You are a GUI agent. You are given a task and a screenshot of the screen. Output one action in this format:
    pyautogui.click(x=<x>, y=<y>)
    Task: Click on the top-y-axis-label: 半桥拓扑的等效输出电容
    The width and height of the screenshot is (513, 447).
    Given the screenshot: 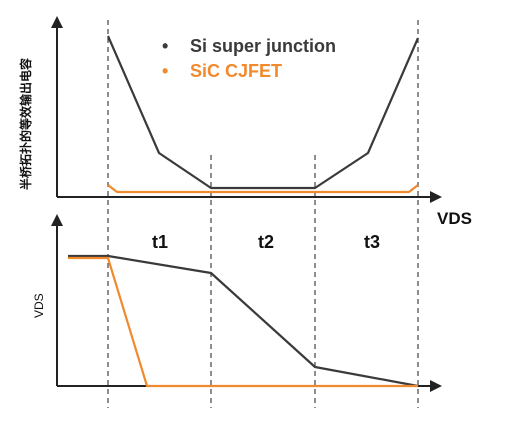 What is the action you would take?
    pyautogui.click(x=25, y=124)
    